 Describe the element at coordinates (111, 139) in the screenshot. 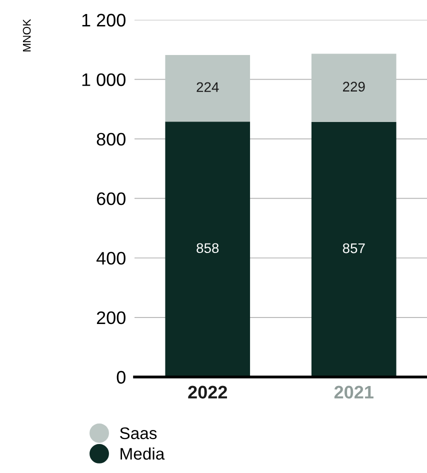

I see `y-tick-label: 800` at that location.